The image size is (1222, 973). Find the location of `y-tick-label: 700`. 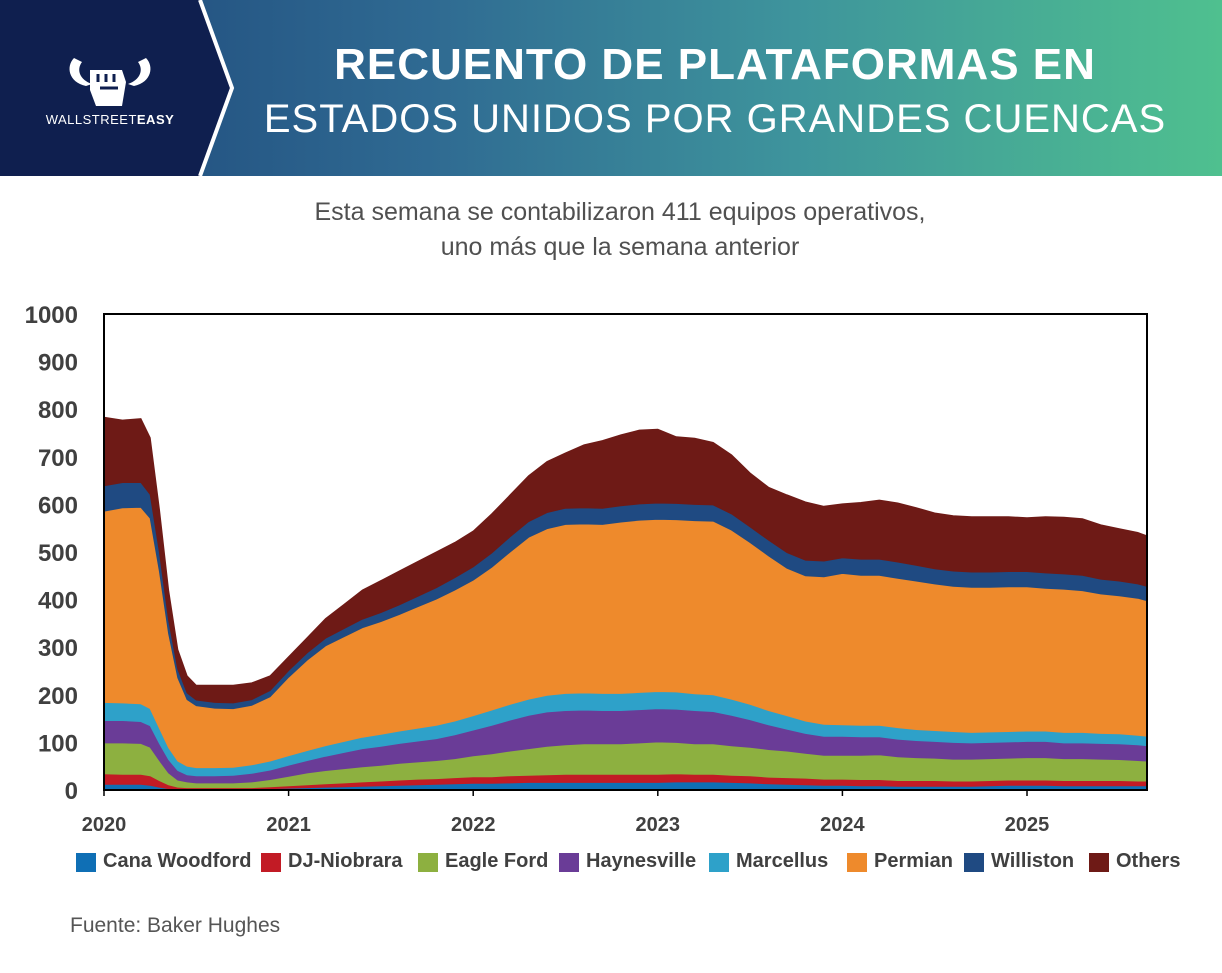

y-tick-label: 700 is located at coordinates (58, 458).